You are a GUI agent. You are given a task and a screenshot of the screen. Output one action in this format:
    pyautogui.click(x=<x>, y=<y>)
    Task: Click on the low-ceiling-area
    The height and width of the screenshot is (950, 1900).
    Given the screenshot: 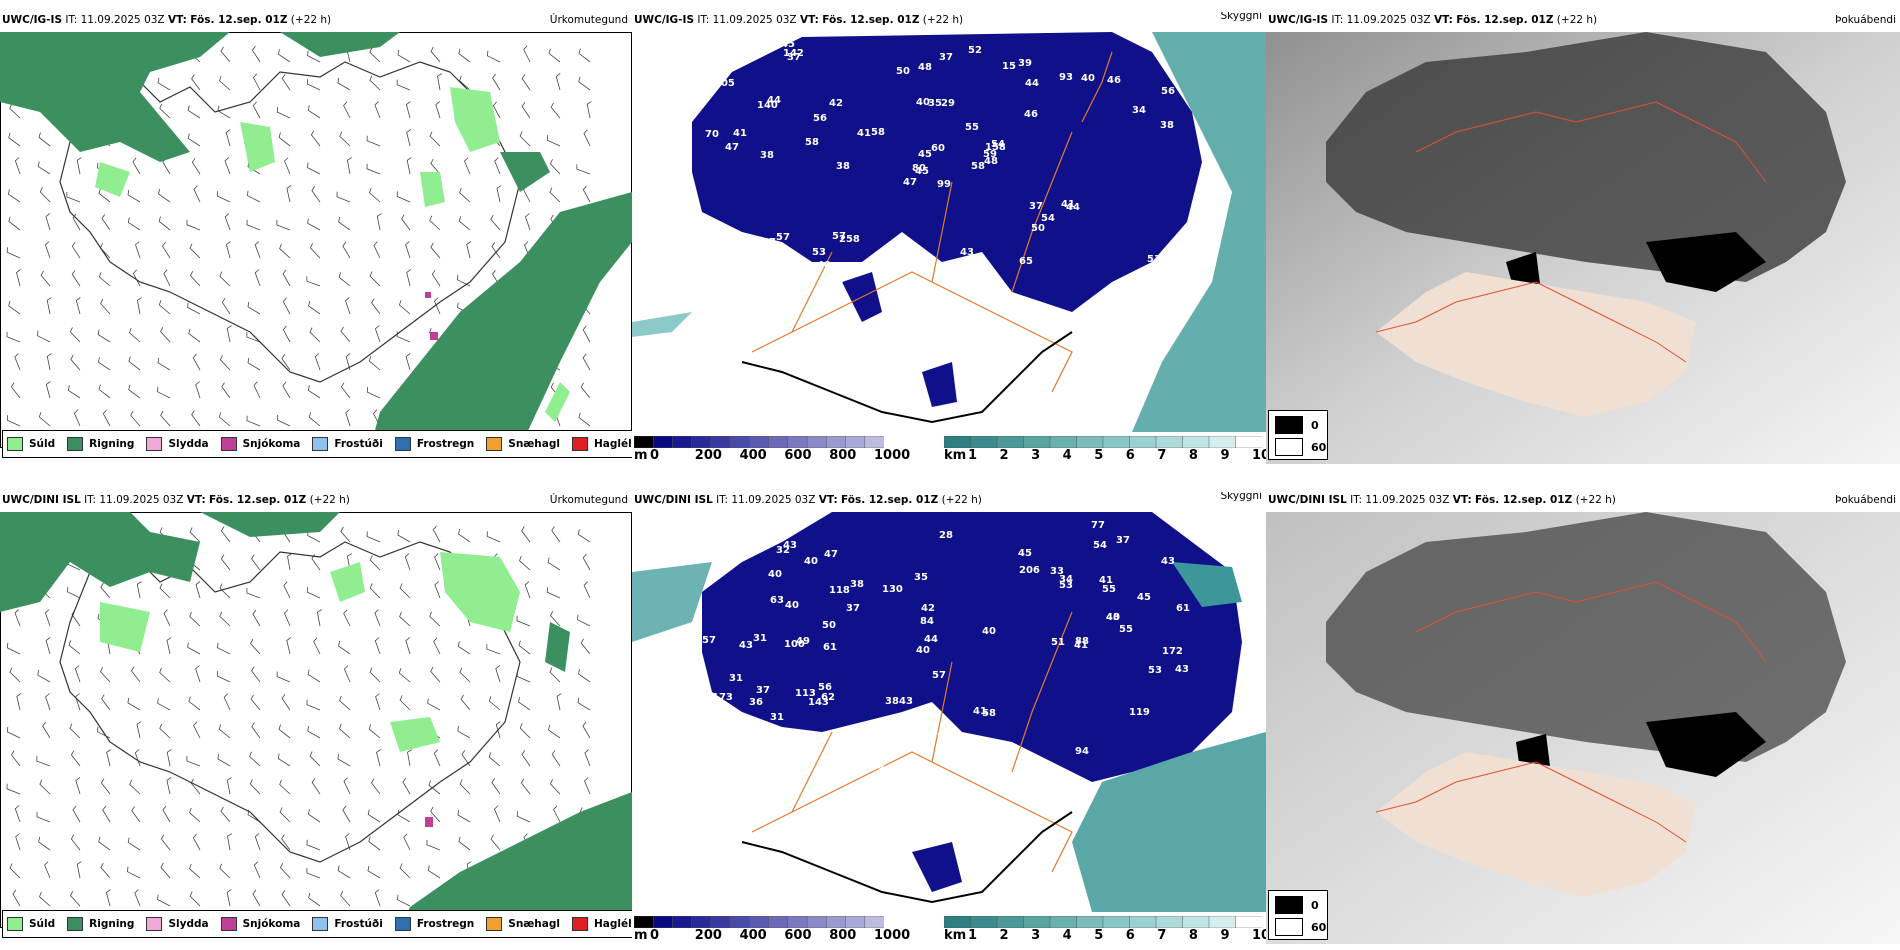 What is the action you would take?
    pyautogui.click(x=947, y=172)
    